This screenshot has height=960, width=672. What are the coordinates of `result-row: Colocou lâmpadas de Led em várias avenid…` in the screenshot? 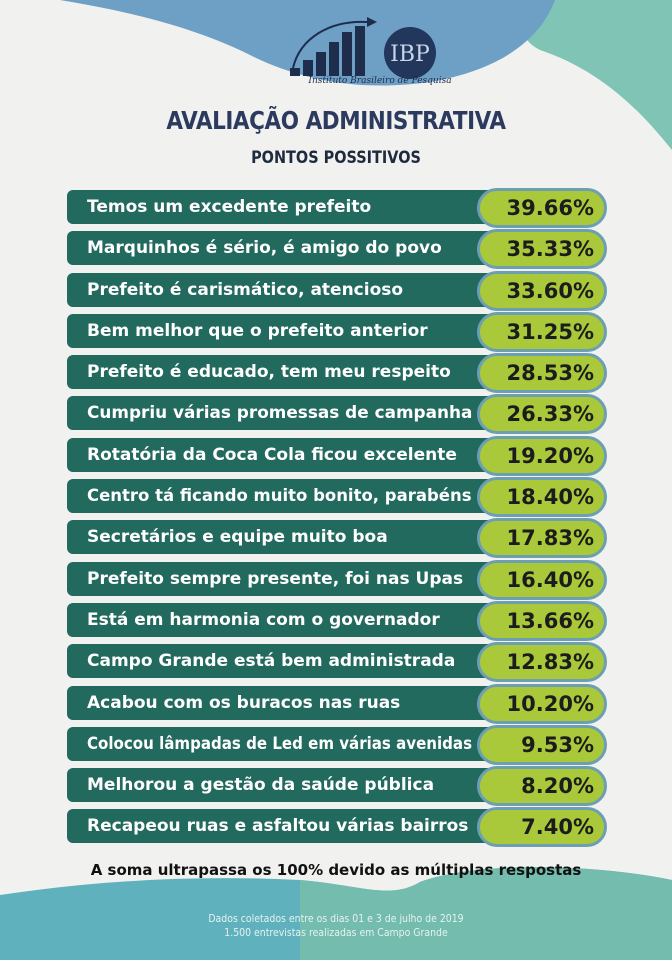 It's located at (337, 744).